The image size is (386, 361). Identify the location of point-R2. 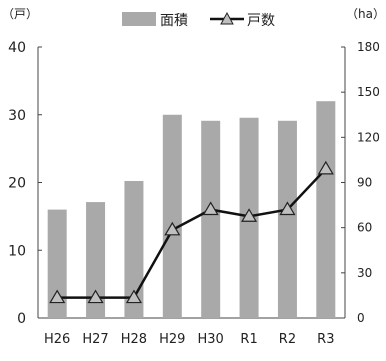
(287, 208).